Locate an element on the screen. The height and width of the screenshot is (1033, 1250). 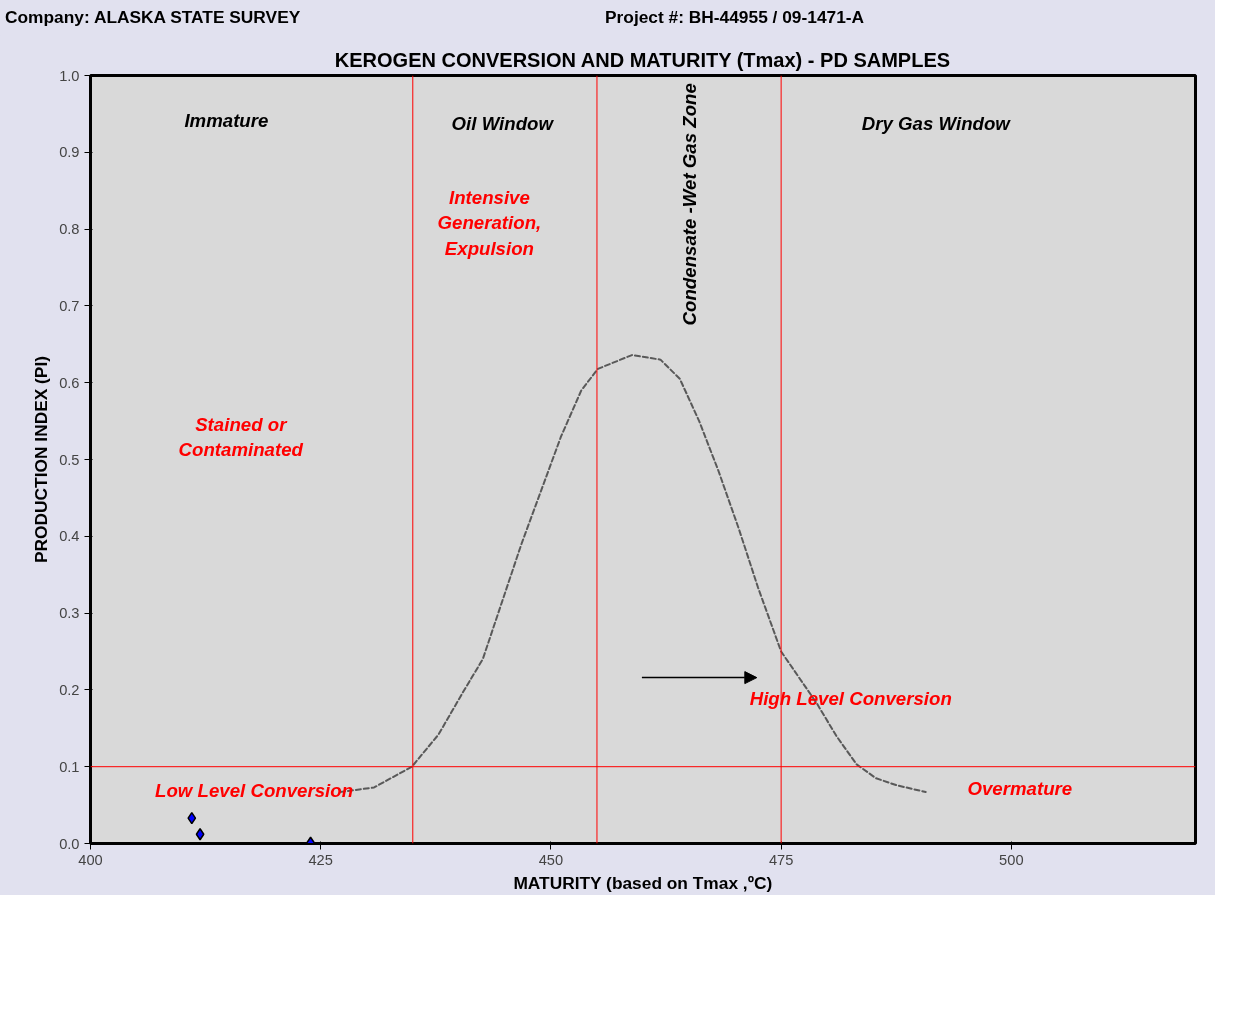
y-tick-label: 0.6 is located at coordinates (69, 382).